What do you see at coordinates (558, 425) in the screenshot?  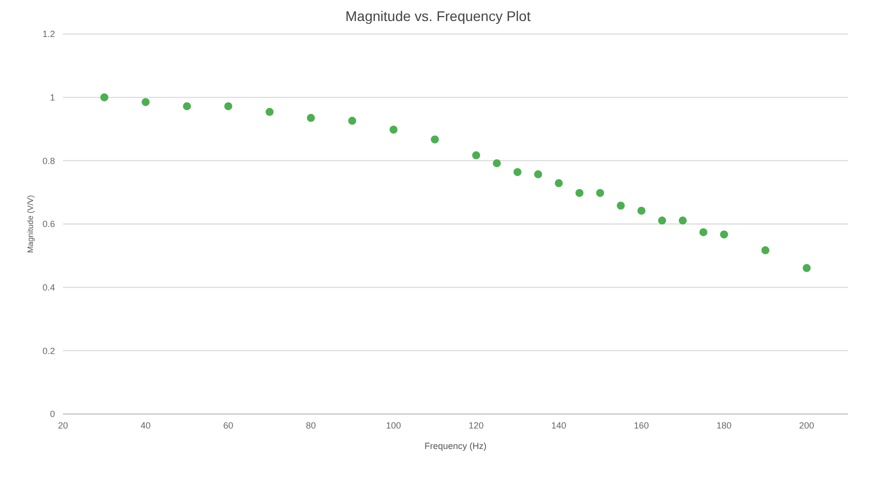 I see `x-tick-label: 140` at bounding box center [558, 425].